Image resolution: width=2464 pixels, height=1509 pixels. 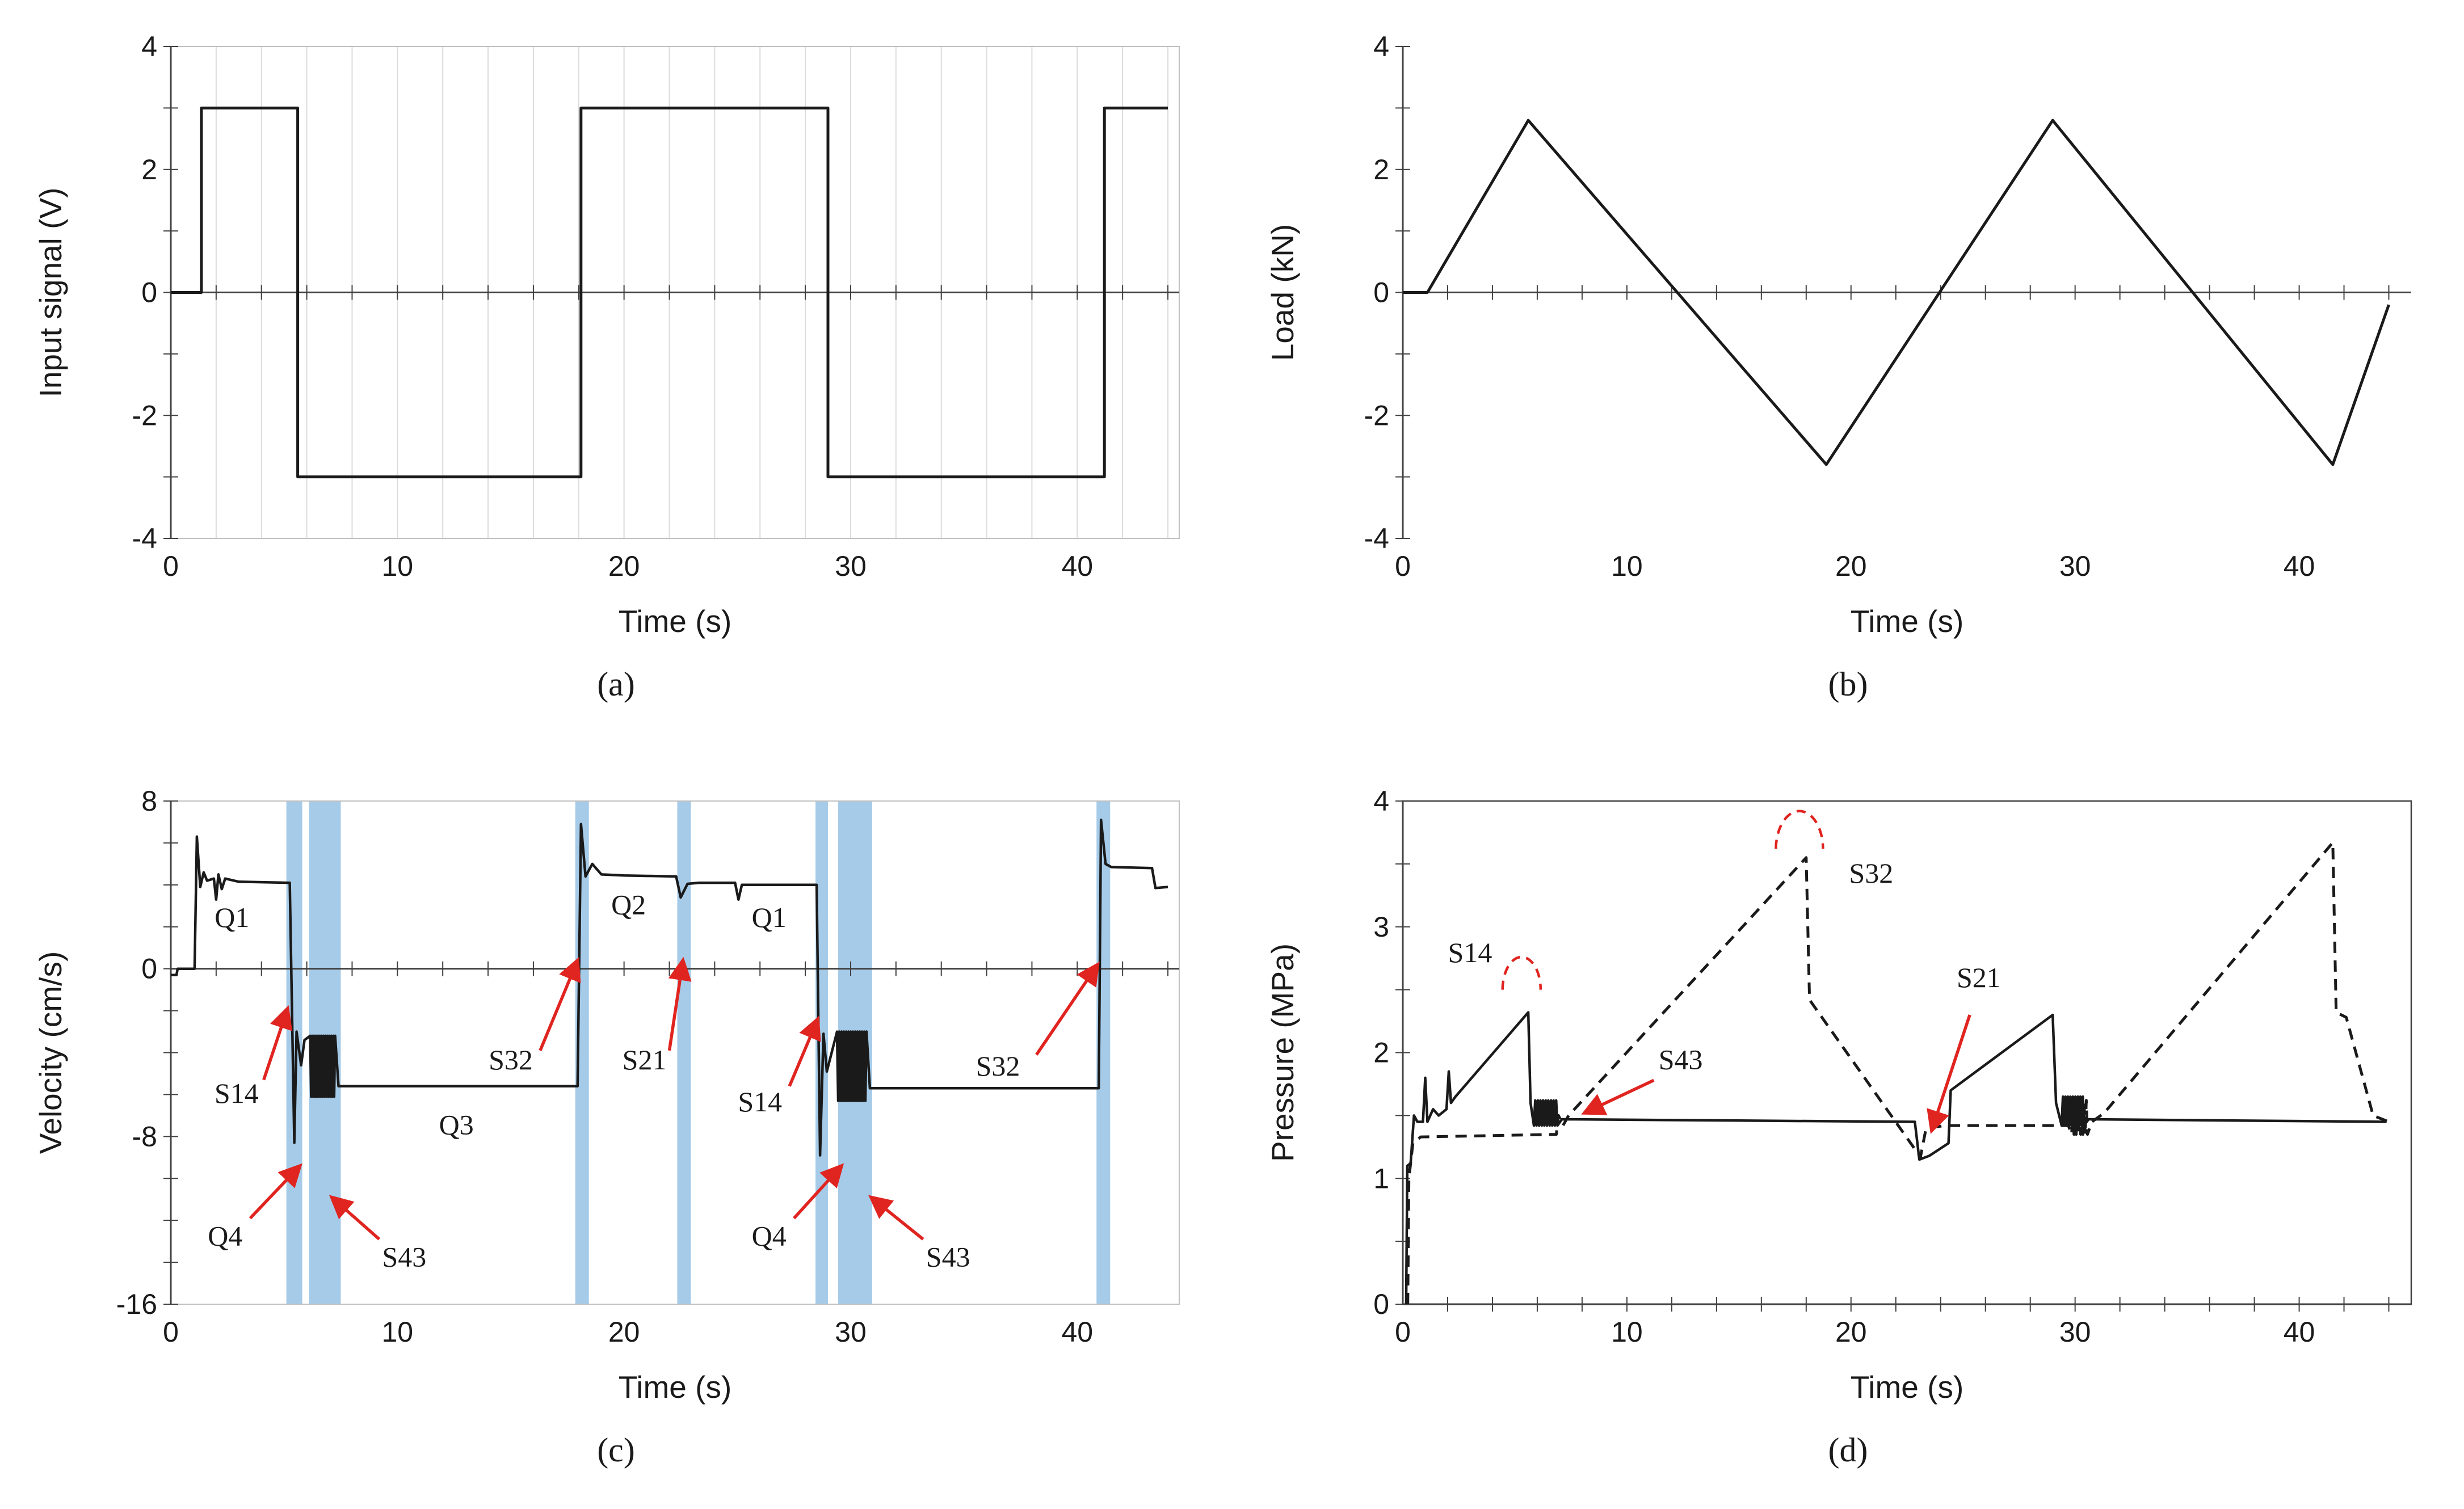 I want to click on series-pressure-dashed, so click(x=1897, y=1073).